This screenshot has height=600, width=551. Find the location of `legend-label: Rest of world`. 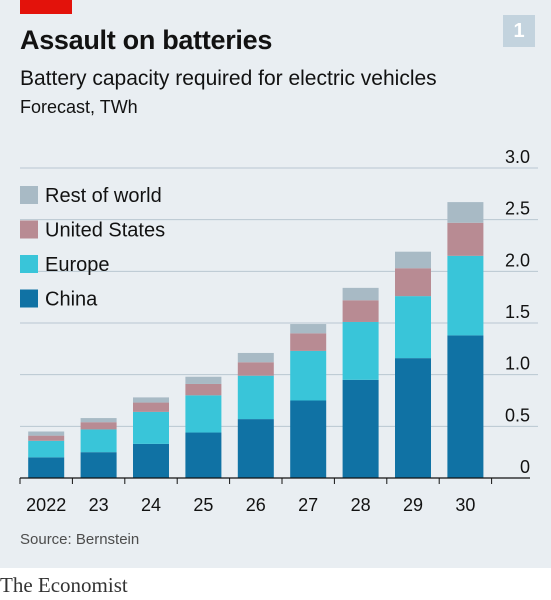

legend-label: Rest of world is located at coordinates (103, 196).